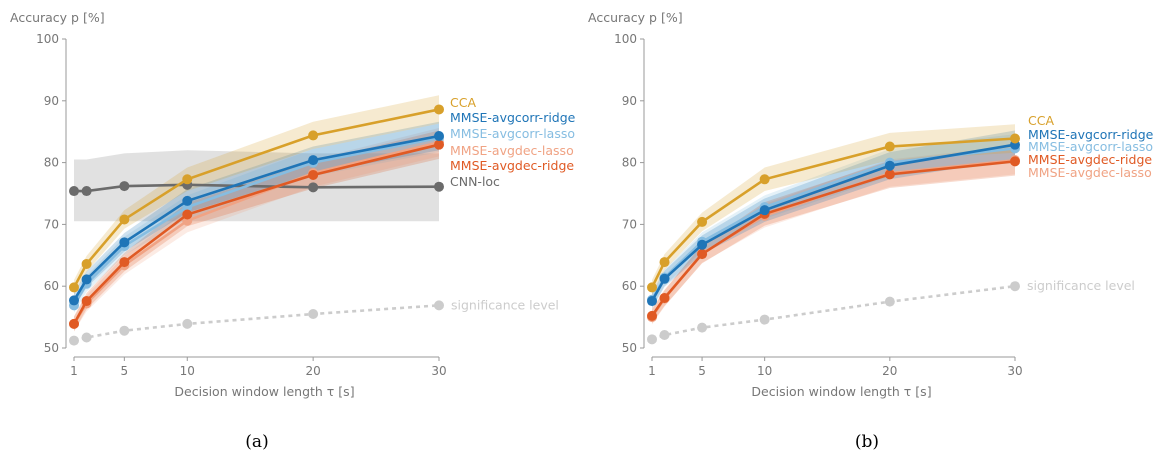  I want to click on legend-label-cnn-loc: CNN-loc, so click(475, 181).